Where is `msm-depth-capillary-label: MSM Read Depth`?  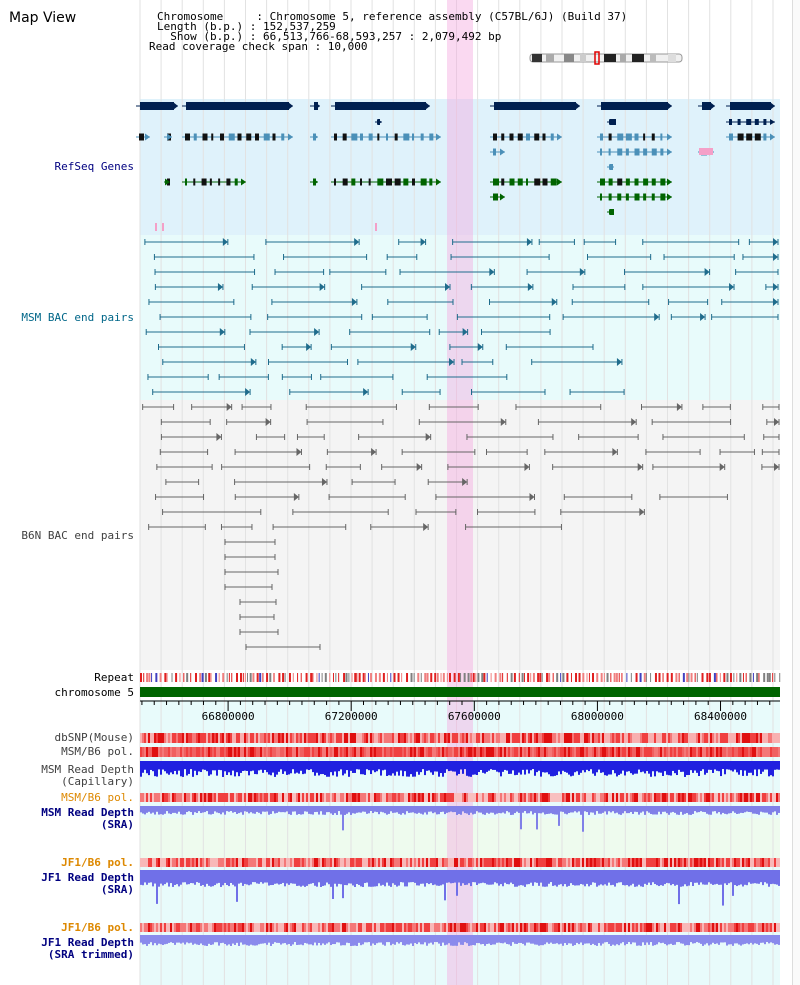 msm-depth-capillary-label: MSM Read Depth is located at coordinates (87, 769).